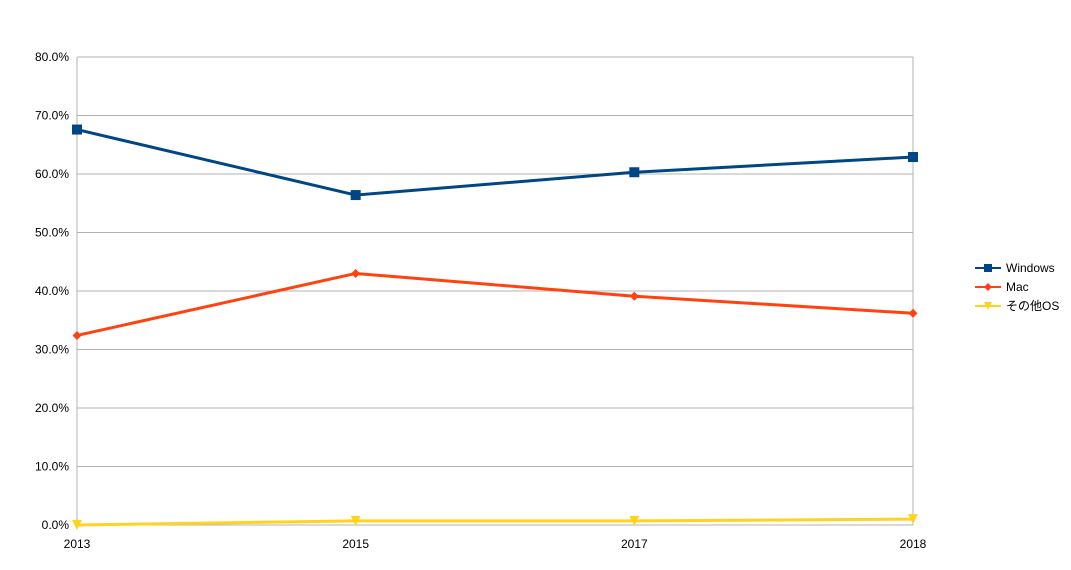 This screenshot has height=570, width=1071. Describe the element at coordinates (52, 57) in the screenshot. I see `y-tick-label: 80.0%` at that location.